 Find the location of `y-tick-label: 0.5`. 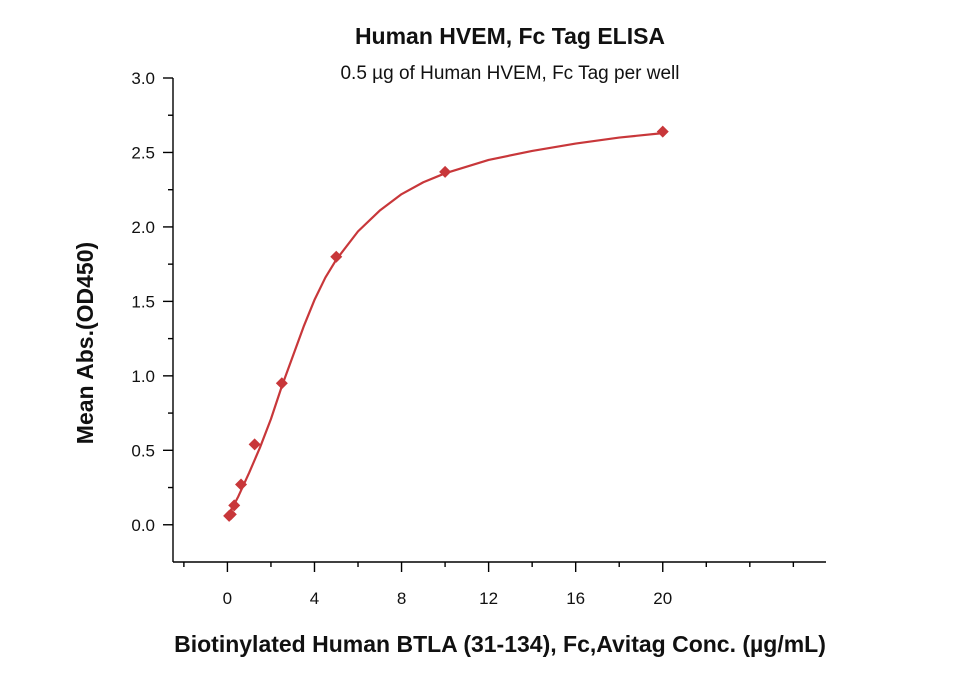

y-tick-label: 0.5 is located at coordinates (143, 450).